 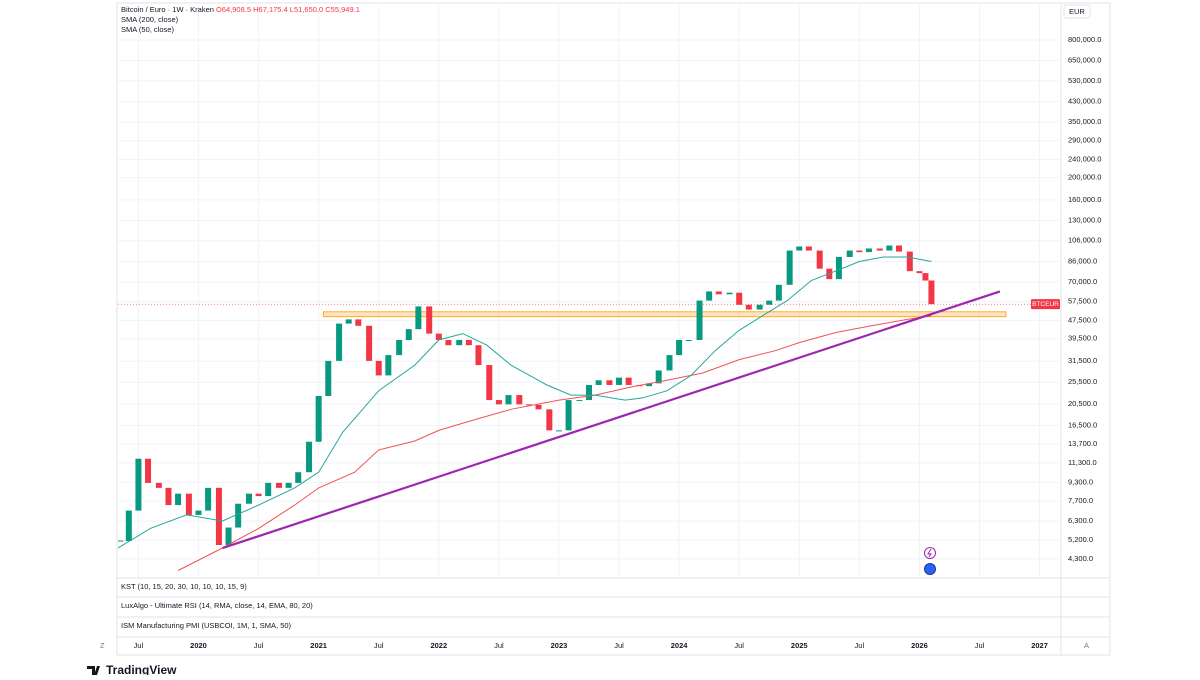 I want to click on legend-entry: SMA (50, close), so click(x=147, y=29).